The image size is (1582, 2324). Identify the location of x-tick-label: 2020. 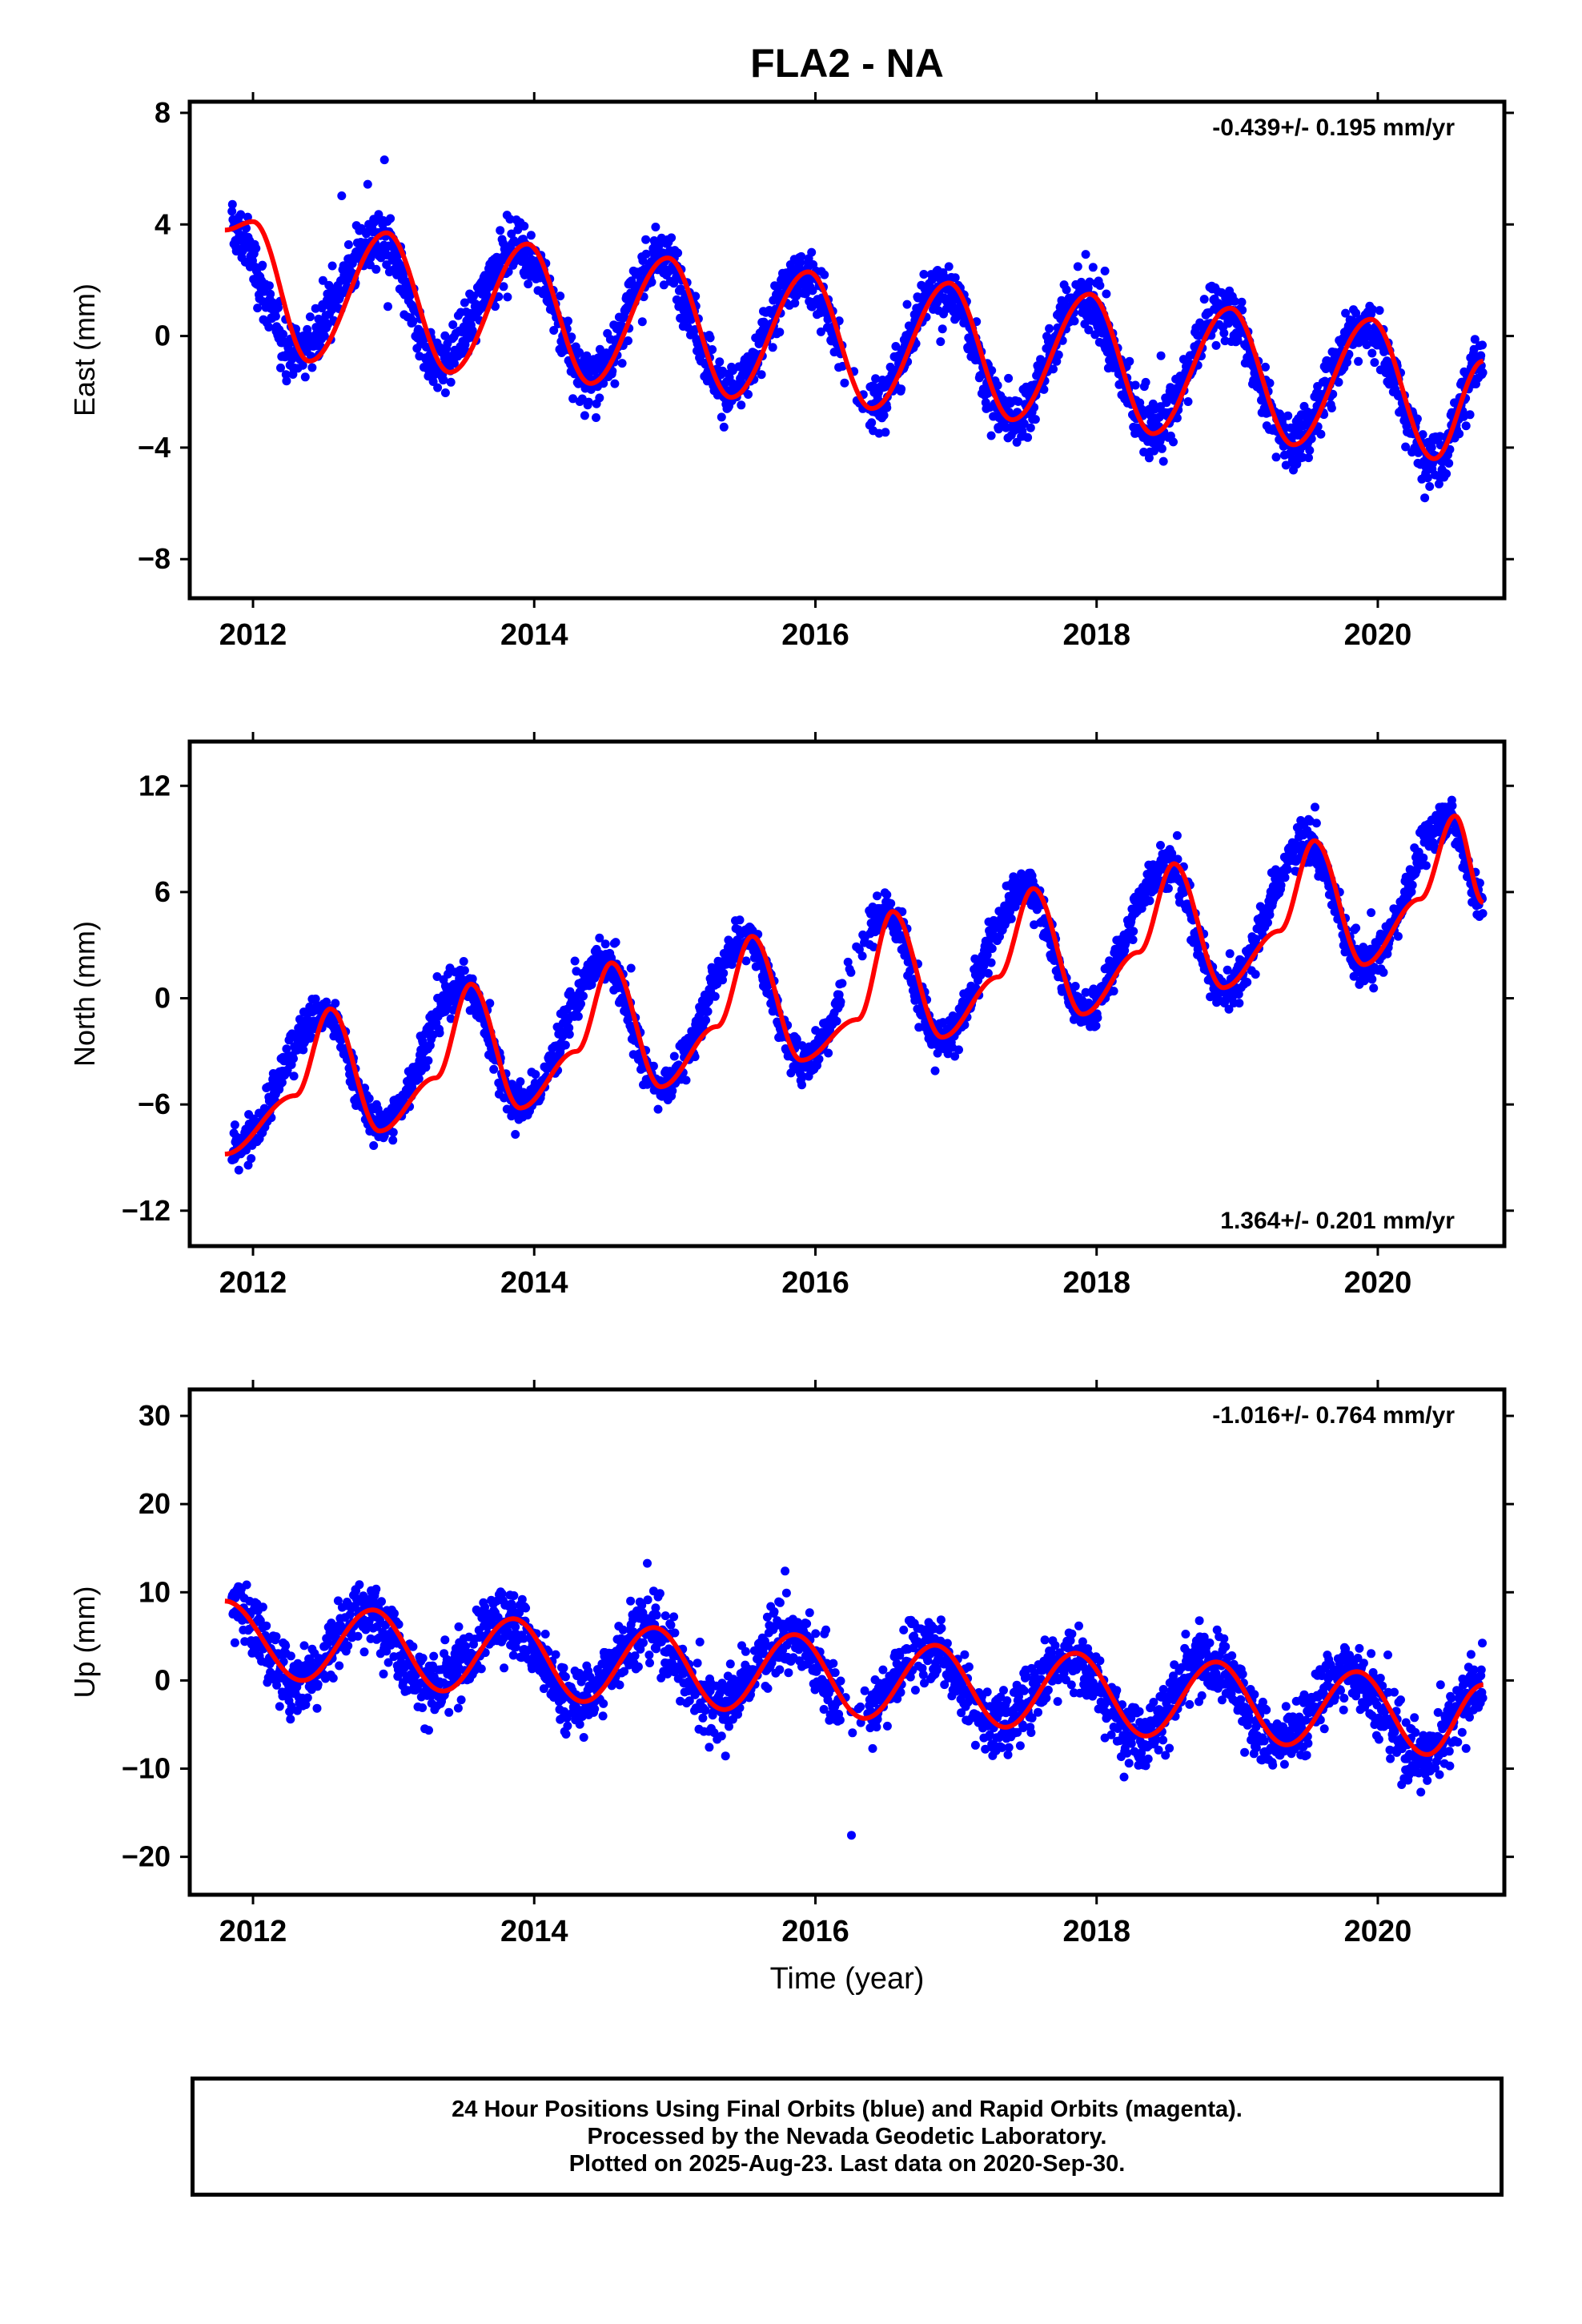
(1378, 635).